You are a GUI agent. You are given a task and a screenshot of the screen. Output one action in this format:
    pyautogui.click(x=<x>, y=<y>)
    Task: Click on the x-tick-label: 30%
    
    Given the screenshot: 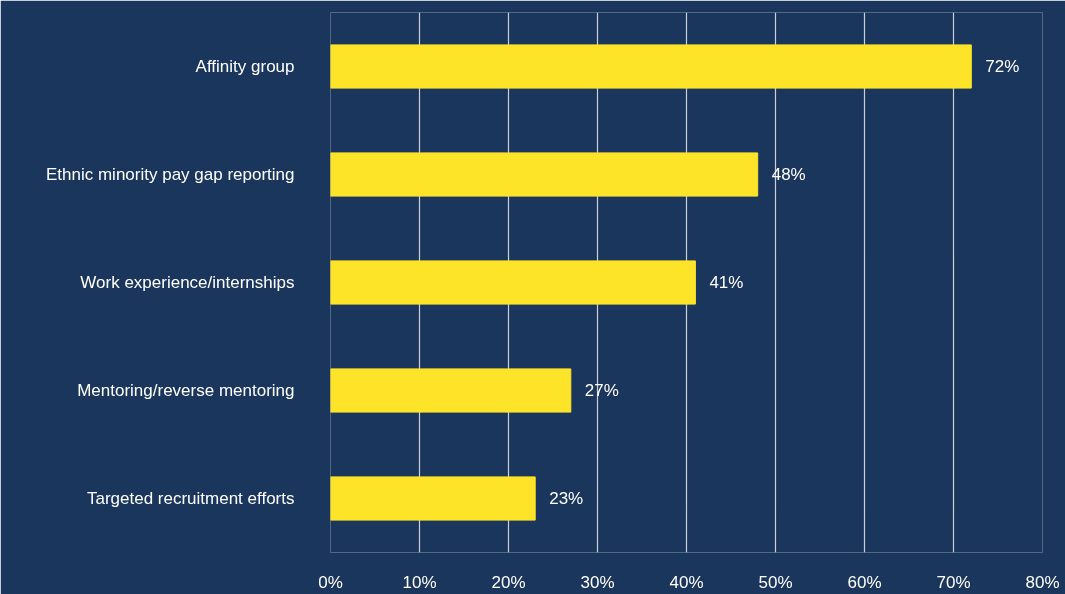 What is the action you would take?
    pyautogui.click(x=597, y=582)
    